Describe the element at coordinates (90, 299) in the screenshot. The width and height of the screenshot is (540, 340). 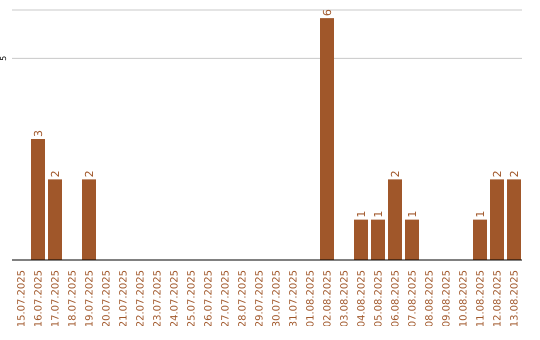
I see `x-tick-label: 19.07.2025` at that location.